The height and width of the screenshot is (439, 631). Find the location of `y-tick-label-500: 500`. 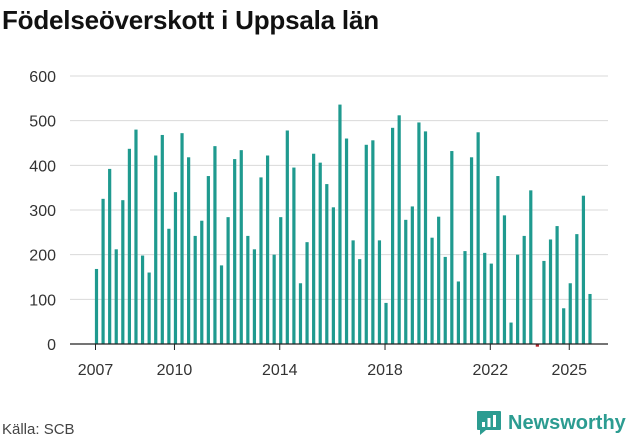

y-tick-label-500: 500 is located at coordinates (42, 122).